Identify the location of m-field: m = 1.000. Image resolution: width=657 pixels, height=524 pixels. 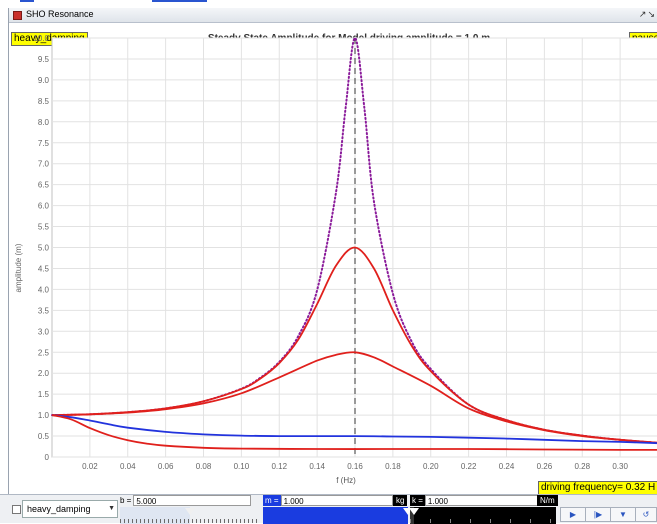
(328, 500).